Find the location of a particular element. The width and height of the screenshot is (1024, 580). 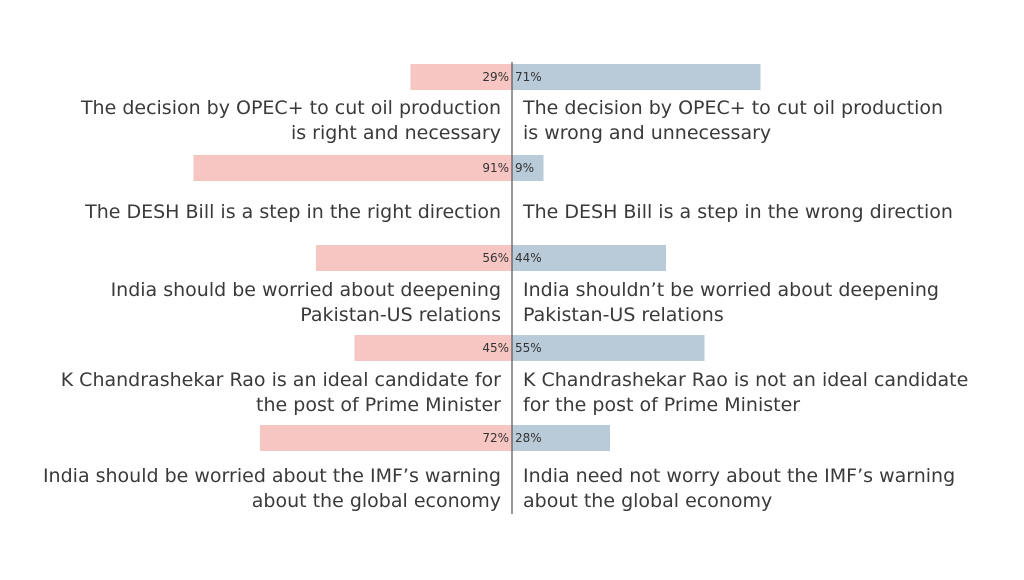

value-label-left-3: 56% is located at coordinates (495, 258).